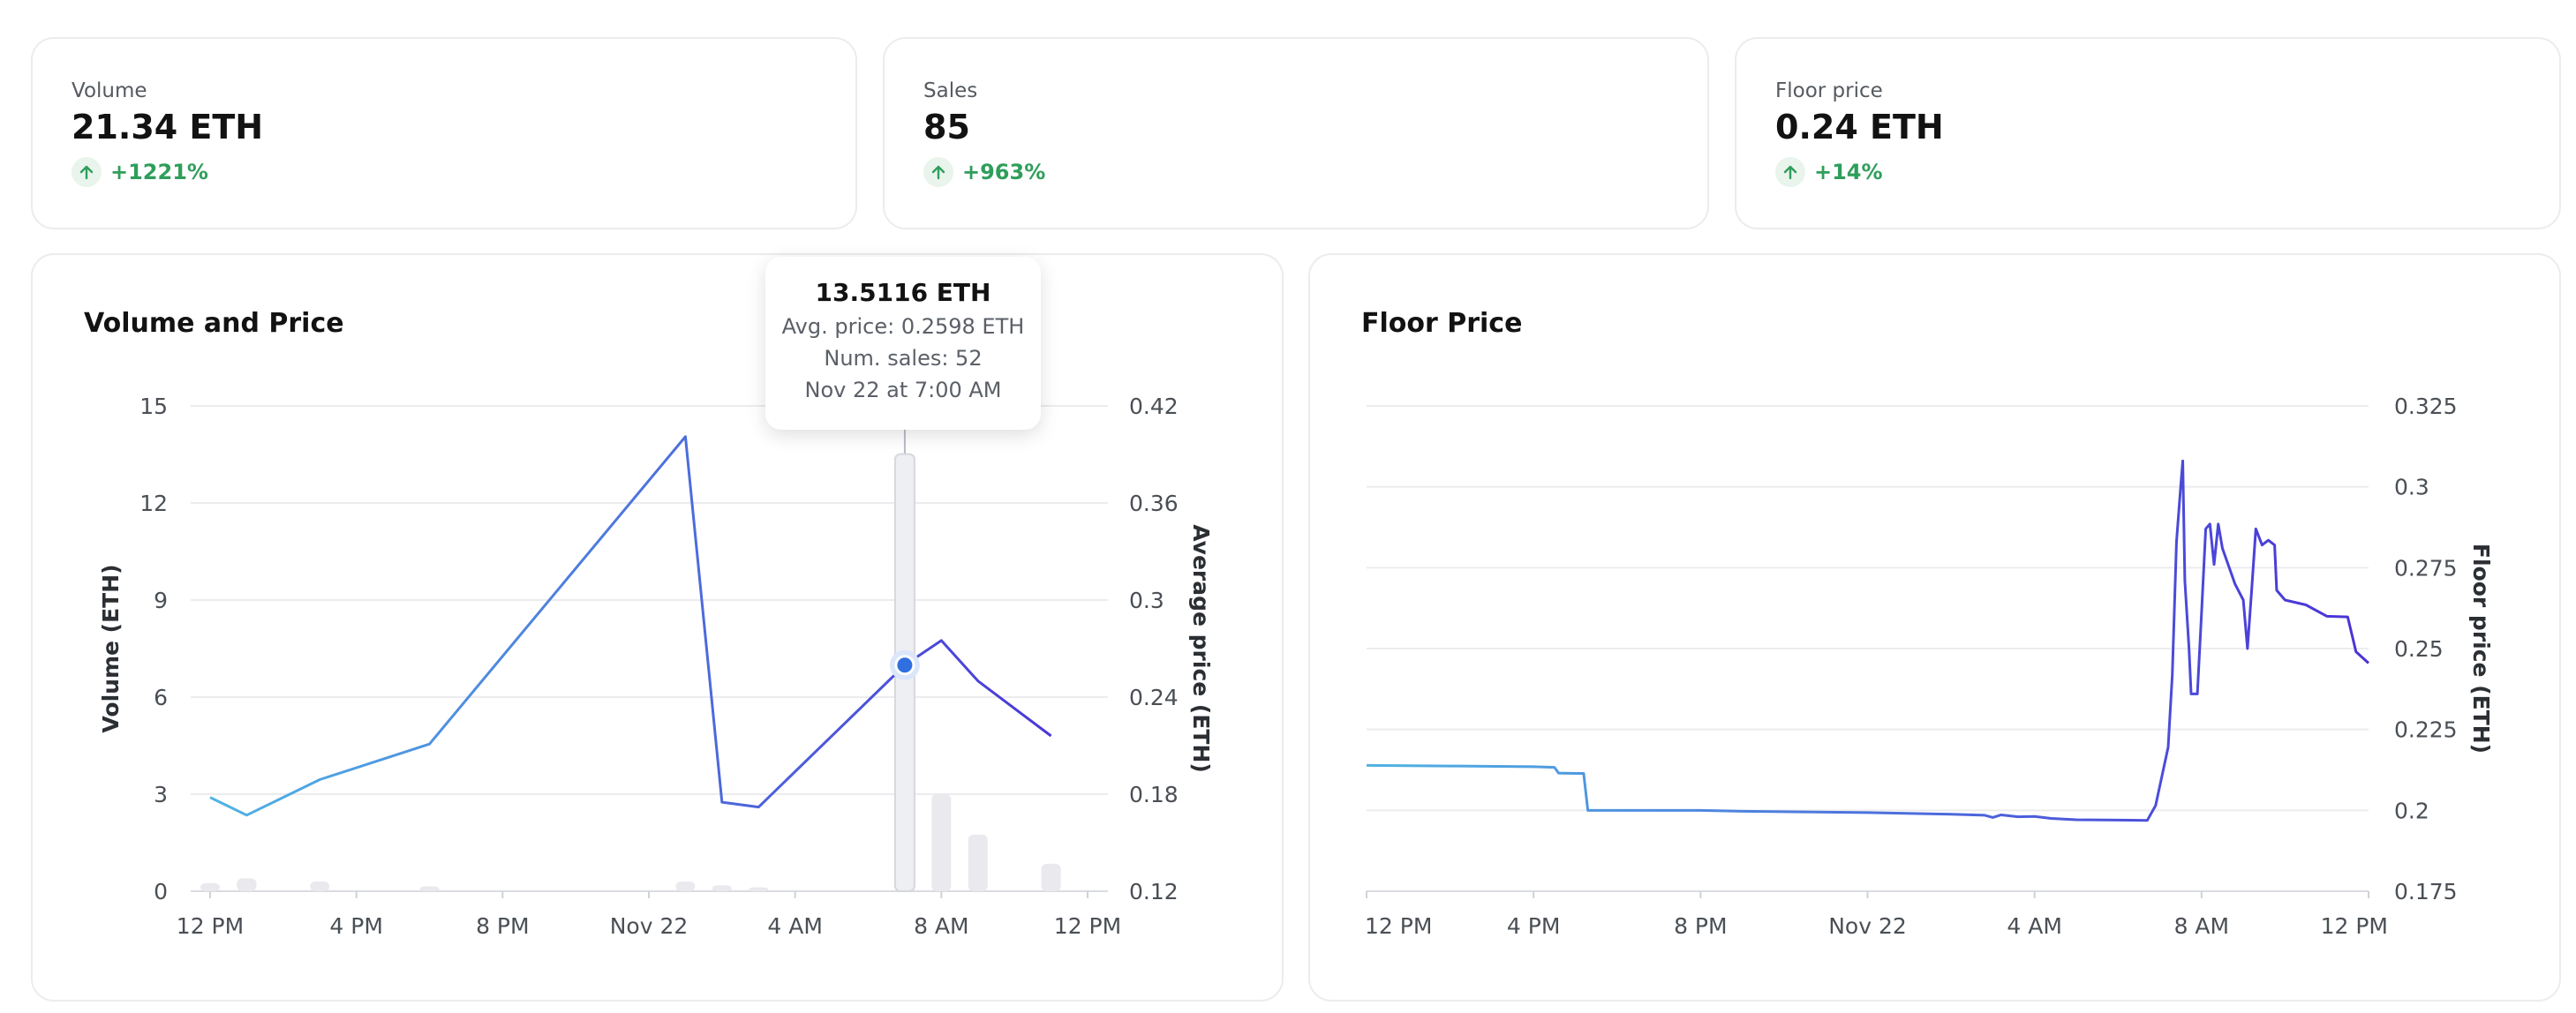 The width and height of the screenshot is (2576, 1013). I want to click on tooltip-time: Nov 22 at 7:00 AM, so click(903, 390).